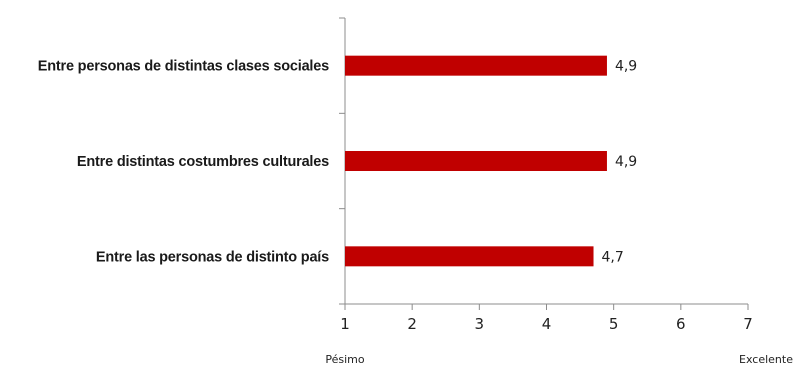 The image size is (794, 366). I want to click on category-label: Entre distintas costumbres culturales, so click(203, 162).